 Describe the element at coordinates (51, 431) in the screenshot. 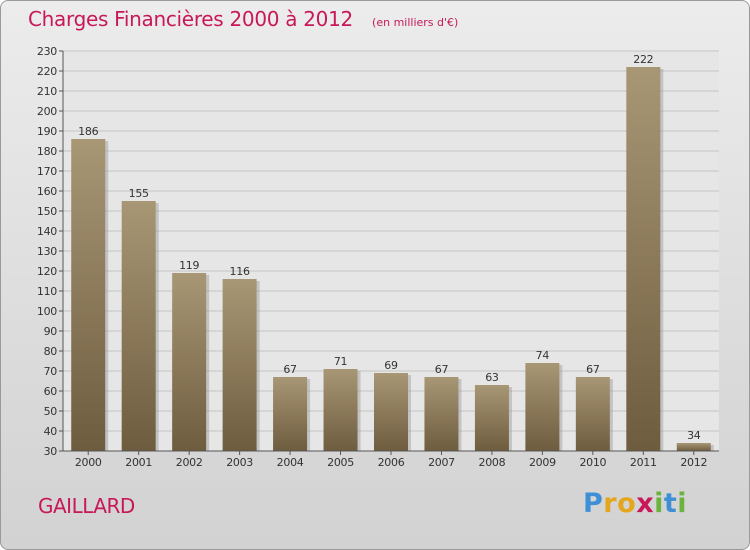

I see `y-tick-label: 40` at that location.